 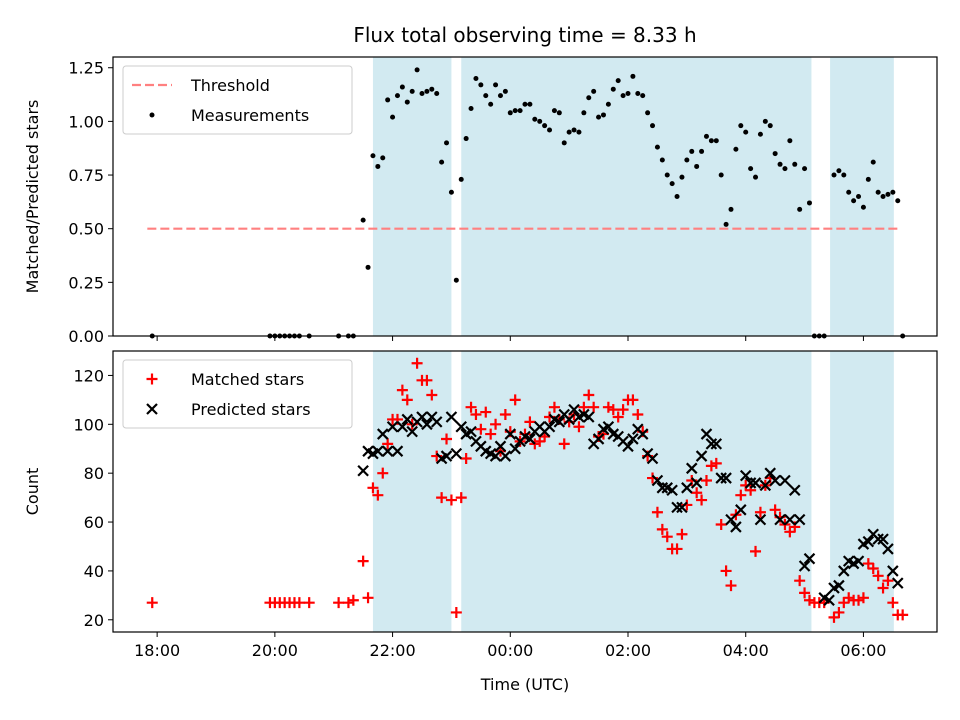 I want to click on y-tick-label: 0.25, so click(x=86, y=282).